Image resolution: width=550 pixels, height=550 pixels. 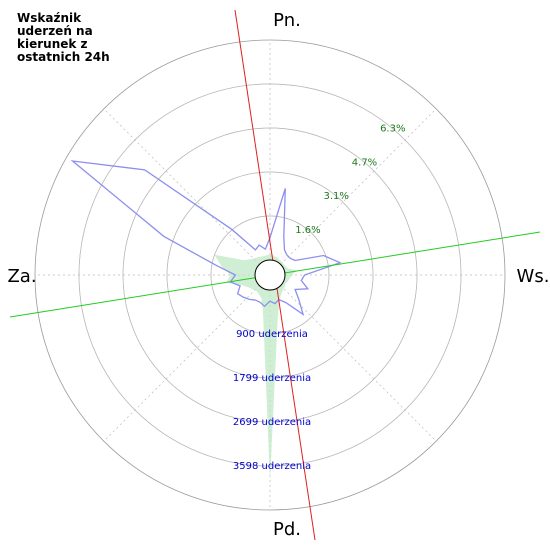 What do you see at coordinates (336, 196) in the screenshot?
I see `r-tick-label: 3.1%` at bounding box center [336, 196].